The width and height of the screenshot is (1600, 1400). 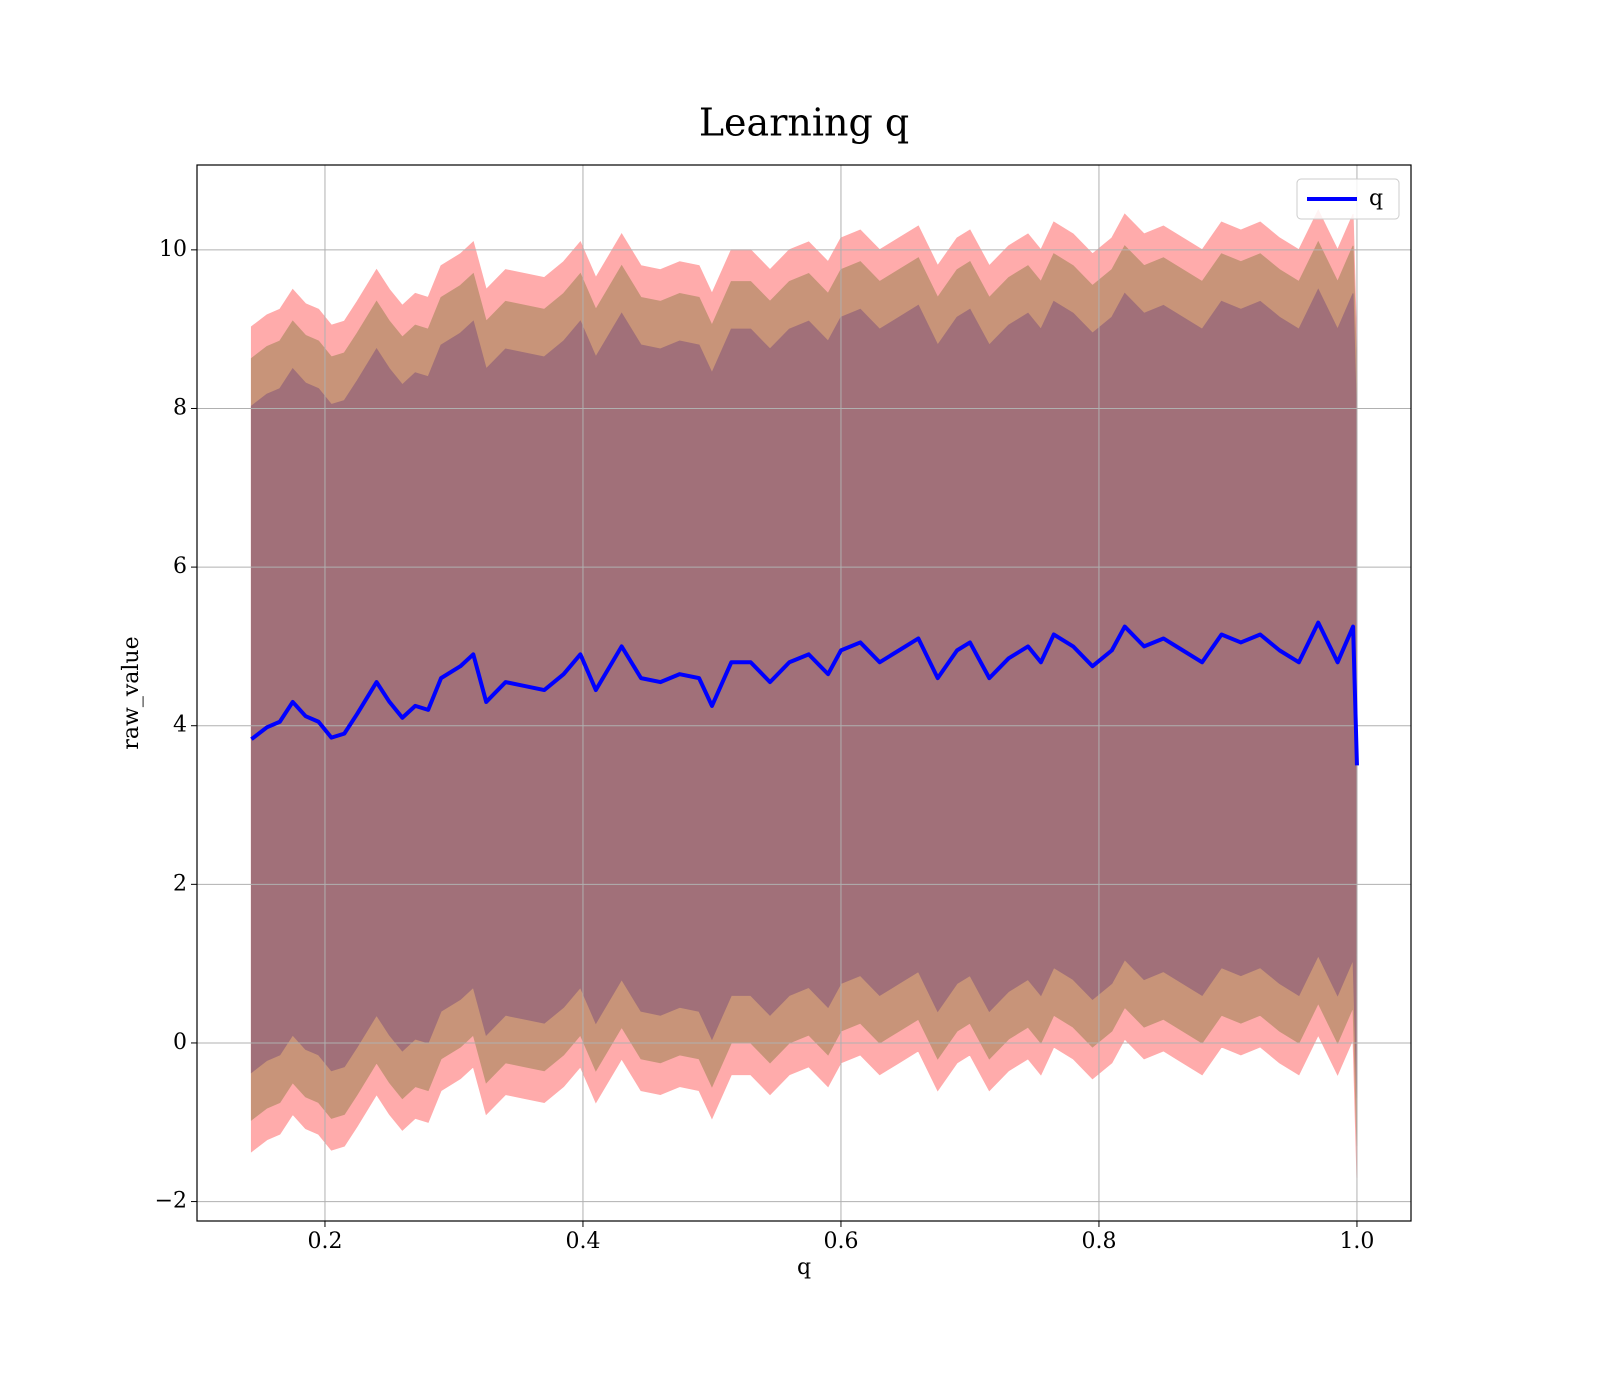 What do you see at coordinates (1376, 198) in the screenshot?
I see `legend-label: q` at bounding box center [1376, 198].